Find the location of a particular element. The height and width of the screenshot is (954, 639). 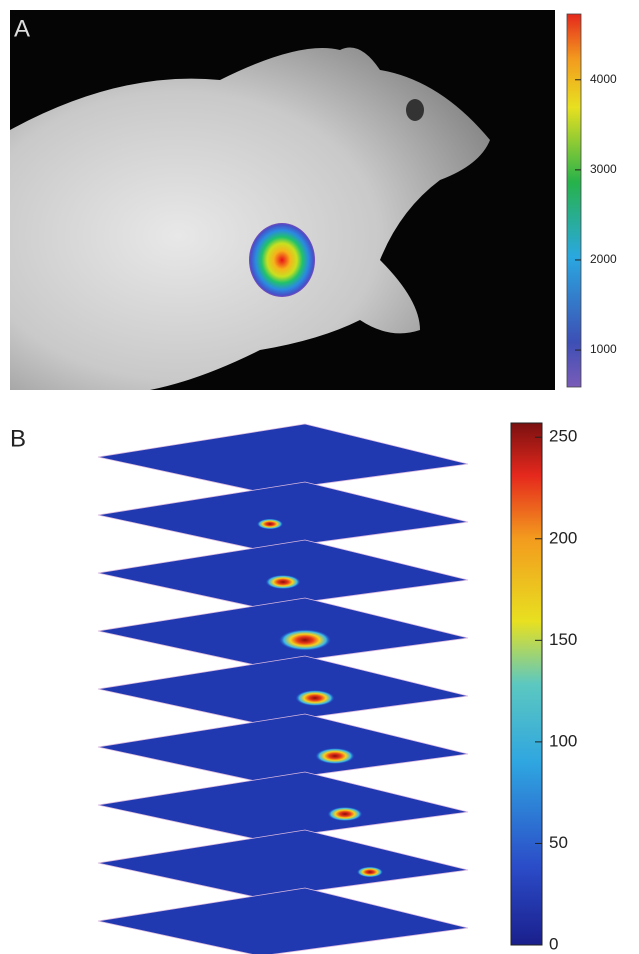

tick-label: 150 is located at coordinates (563, 639).